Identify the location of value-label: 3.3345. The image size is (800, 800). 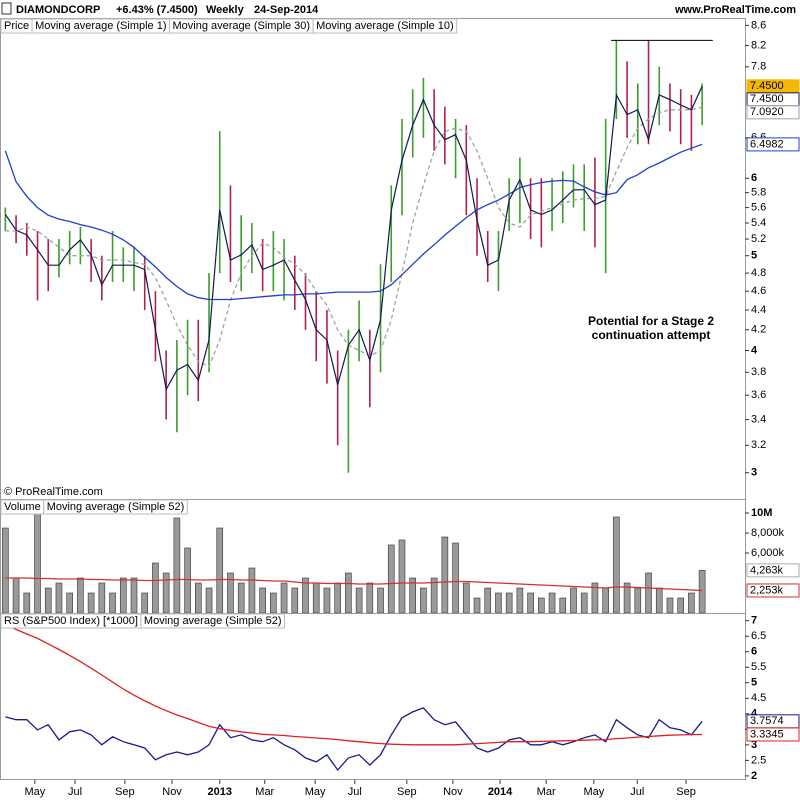
(767, 734).